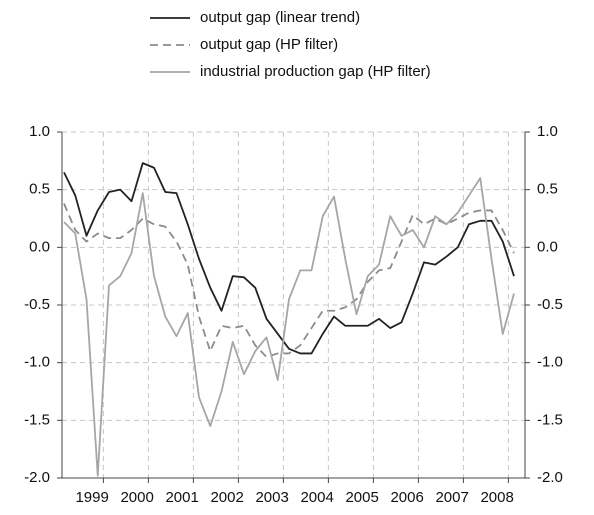 This screenshot has height=515, width=594. I want to click on y-tick-label: -2.0, so click(37, 477).